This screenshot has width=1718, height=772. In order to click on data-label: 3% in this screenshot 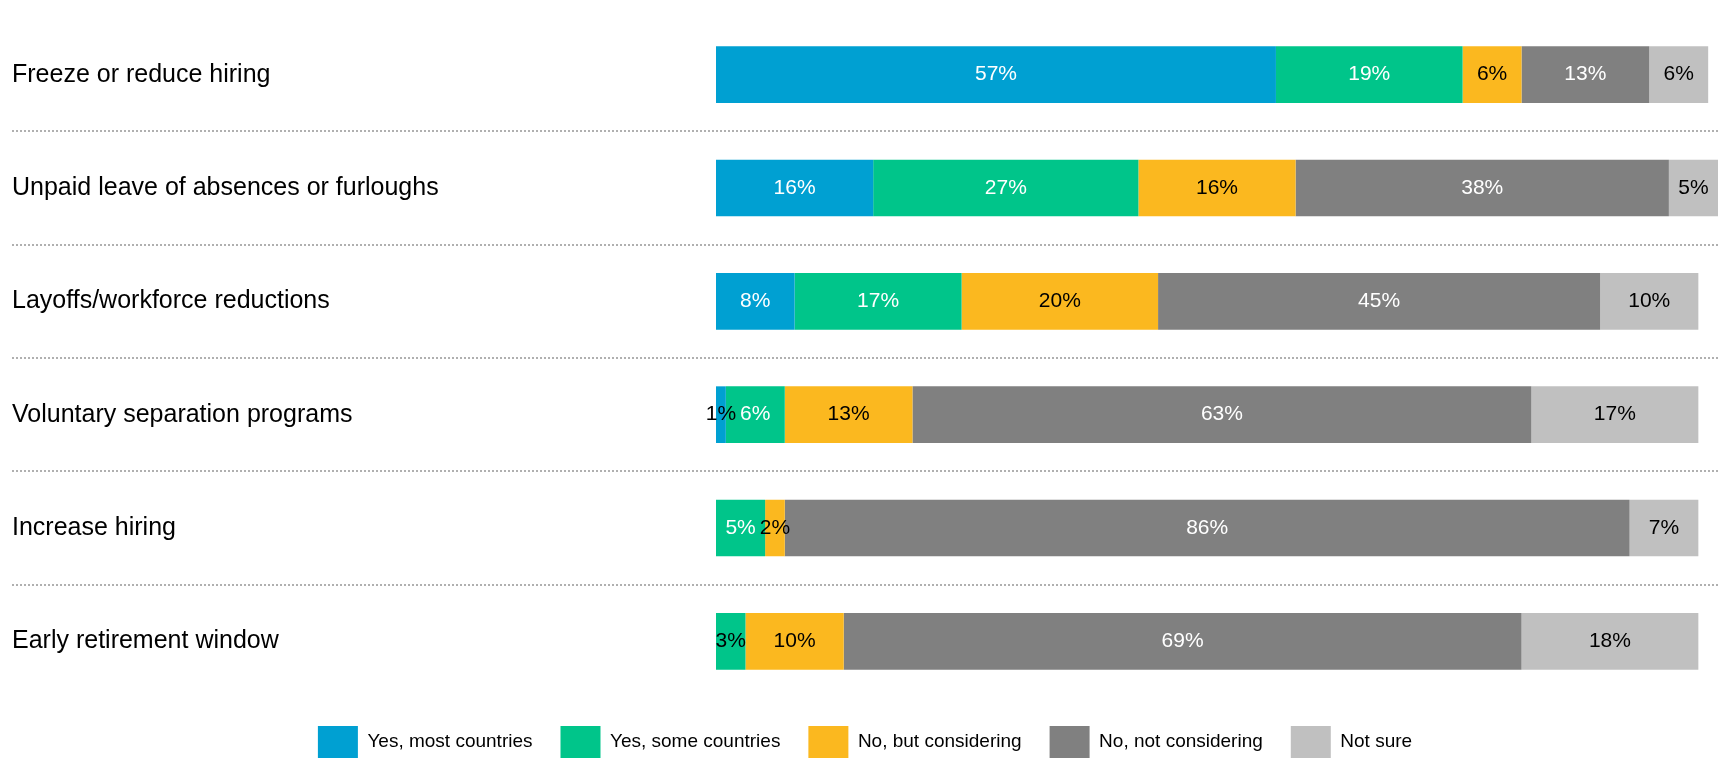, I will do `click(730, 640)`.